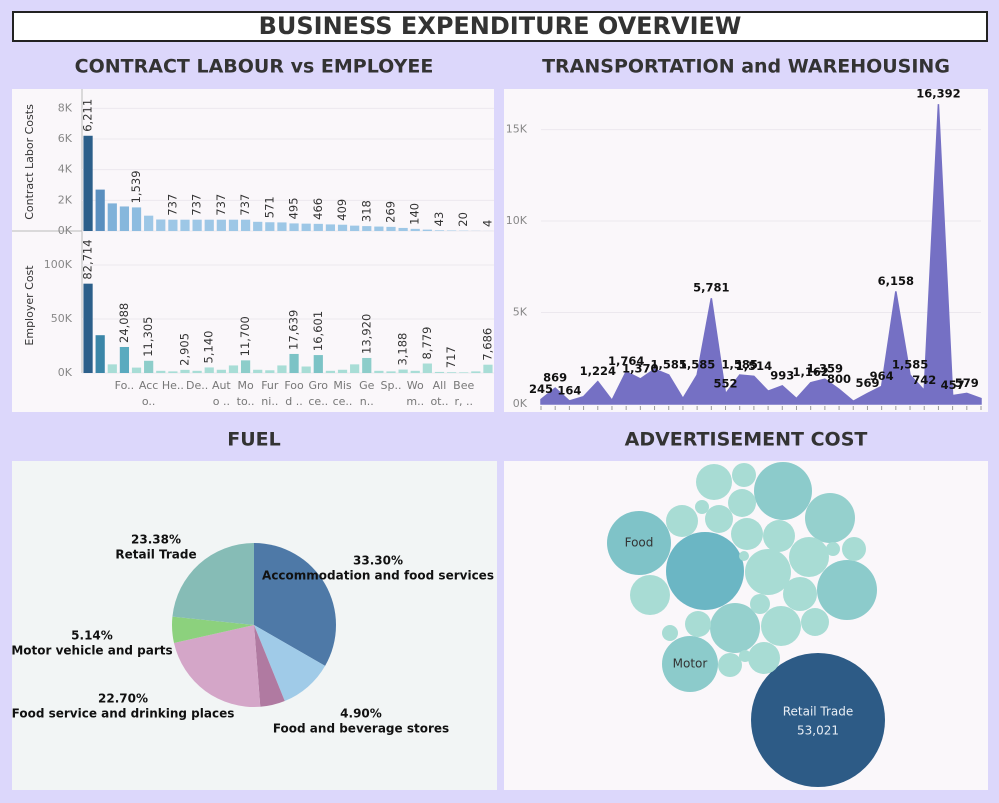 The width and height of the screenshot is (999, 803). What do you see at coordinates (378, 561) in the screenshot?
I see `data-label: 33.30%` at bounding box center [378, 561].